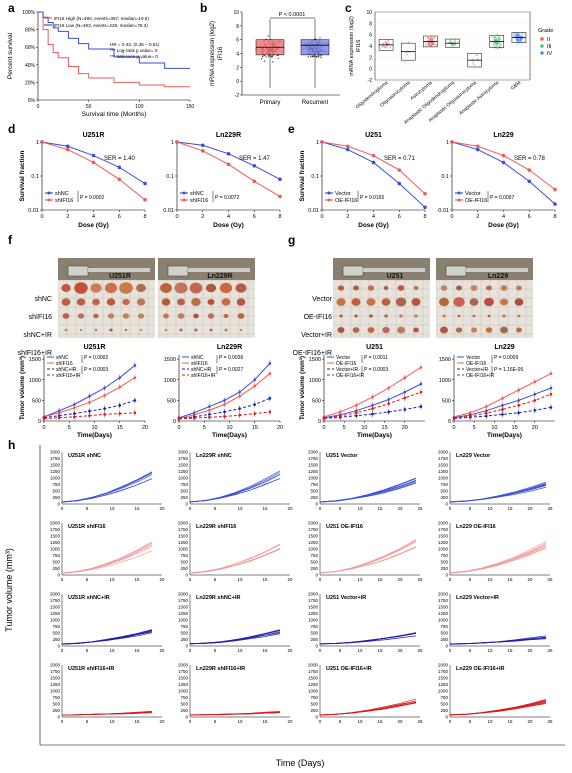 This screenshot has width=572, height=773. I want to click on x-tick-label: 2, so click(202, 217).